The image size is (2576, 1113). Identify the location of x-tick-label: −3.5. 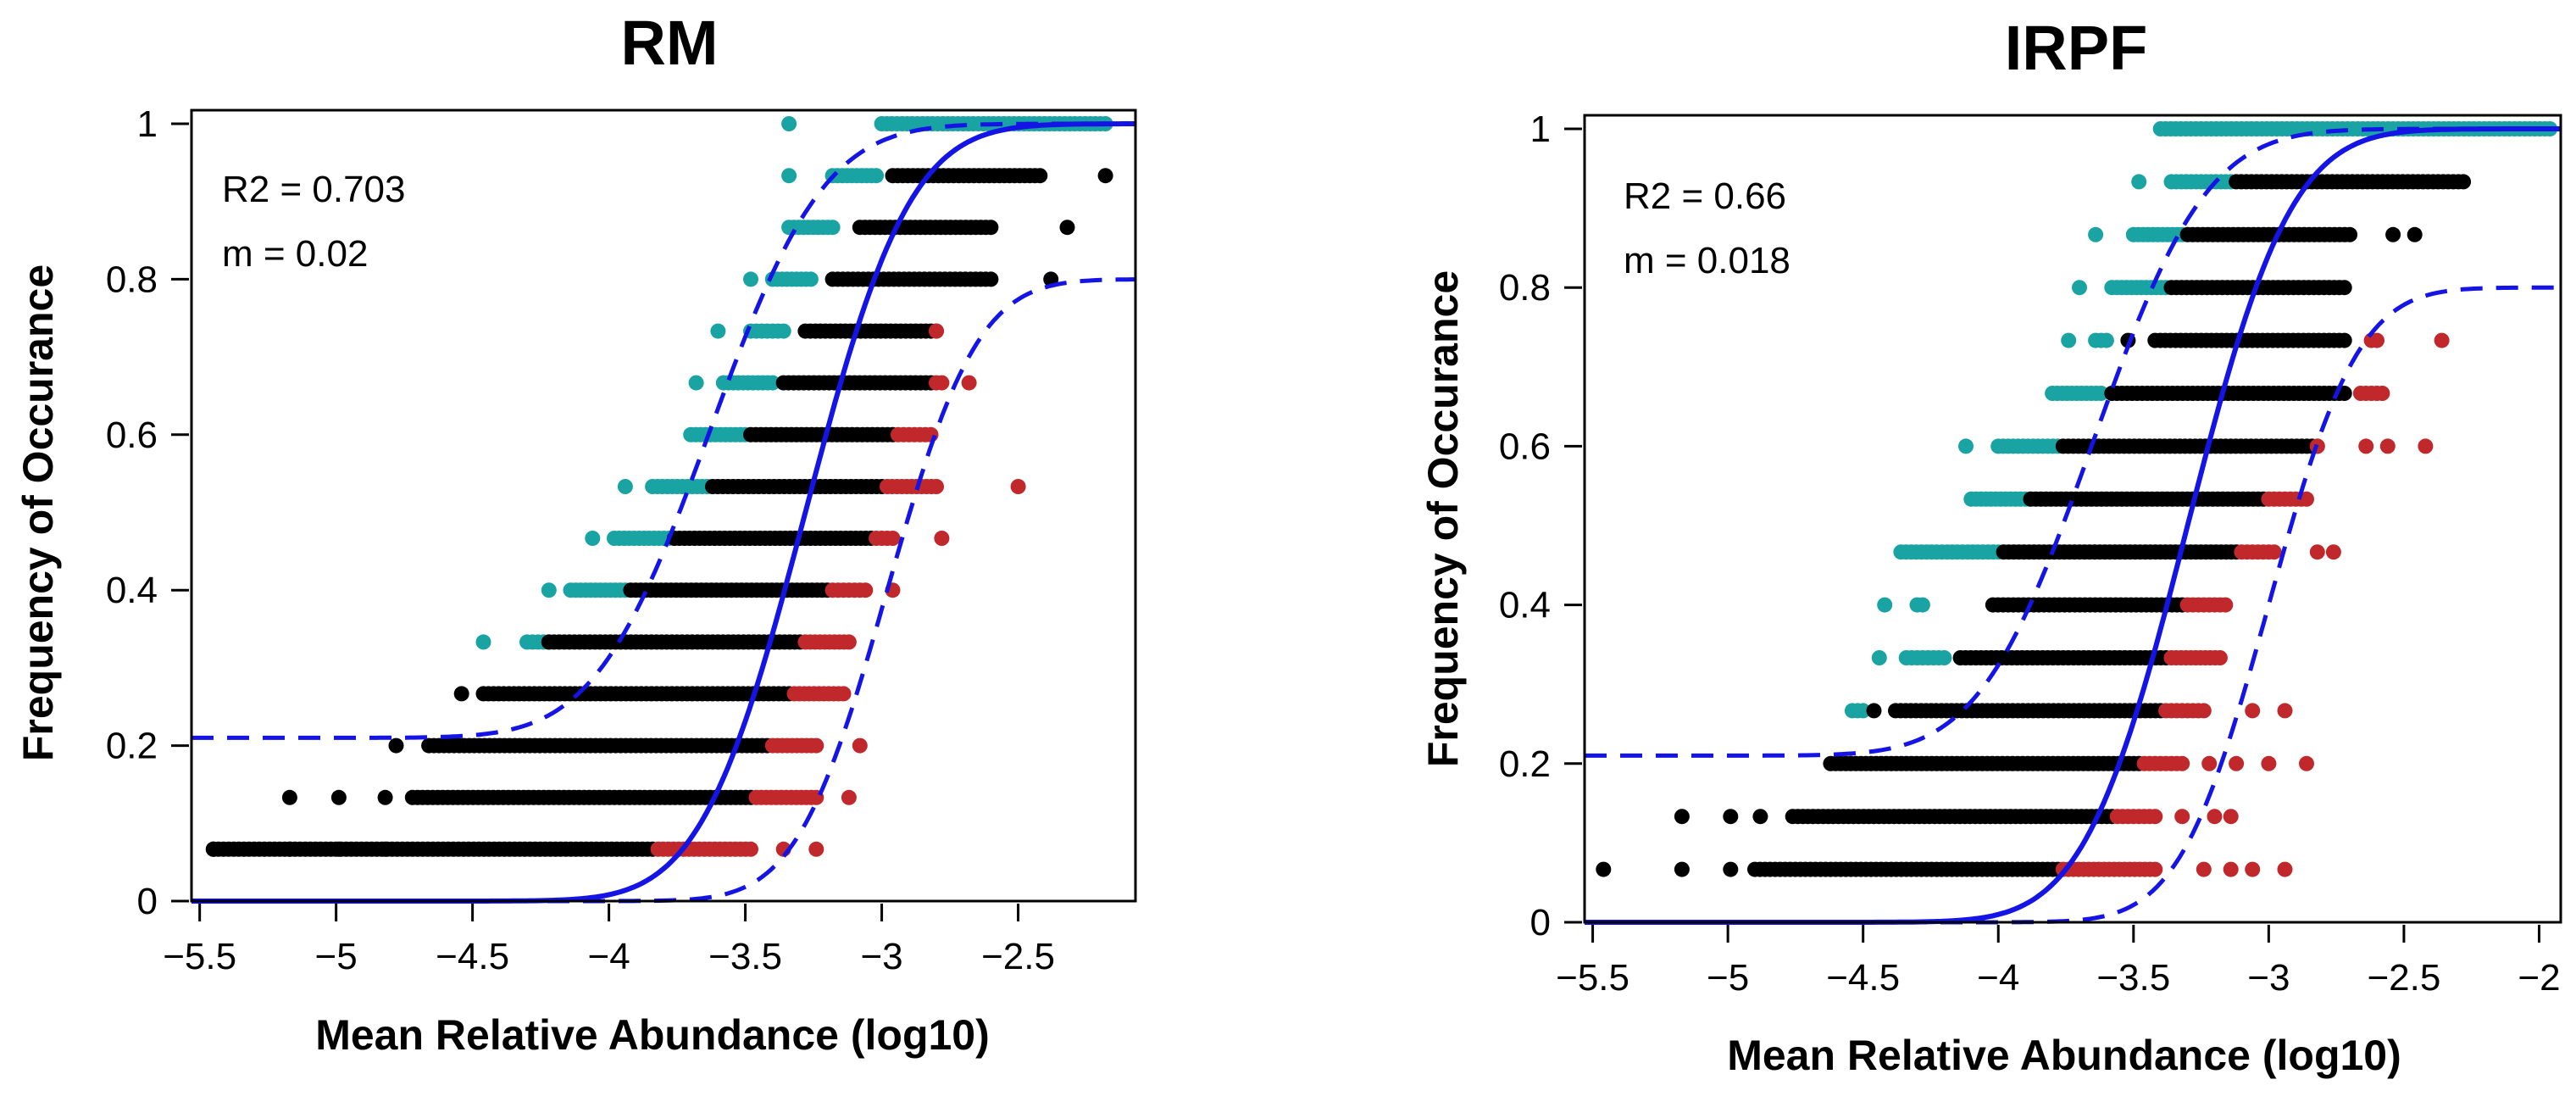
(2133, 978).